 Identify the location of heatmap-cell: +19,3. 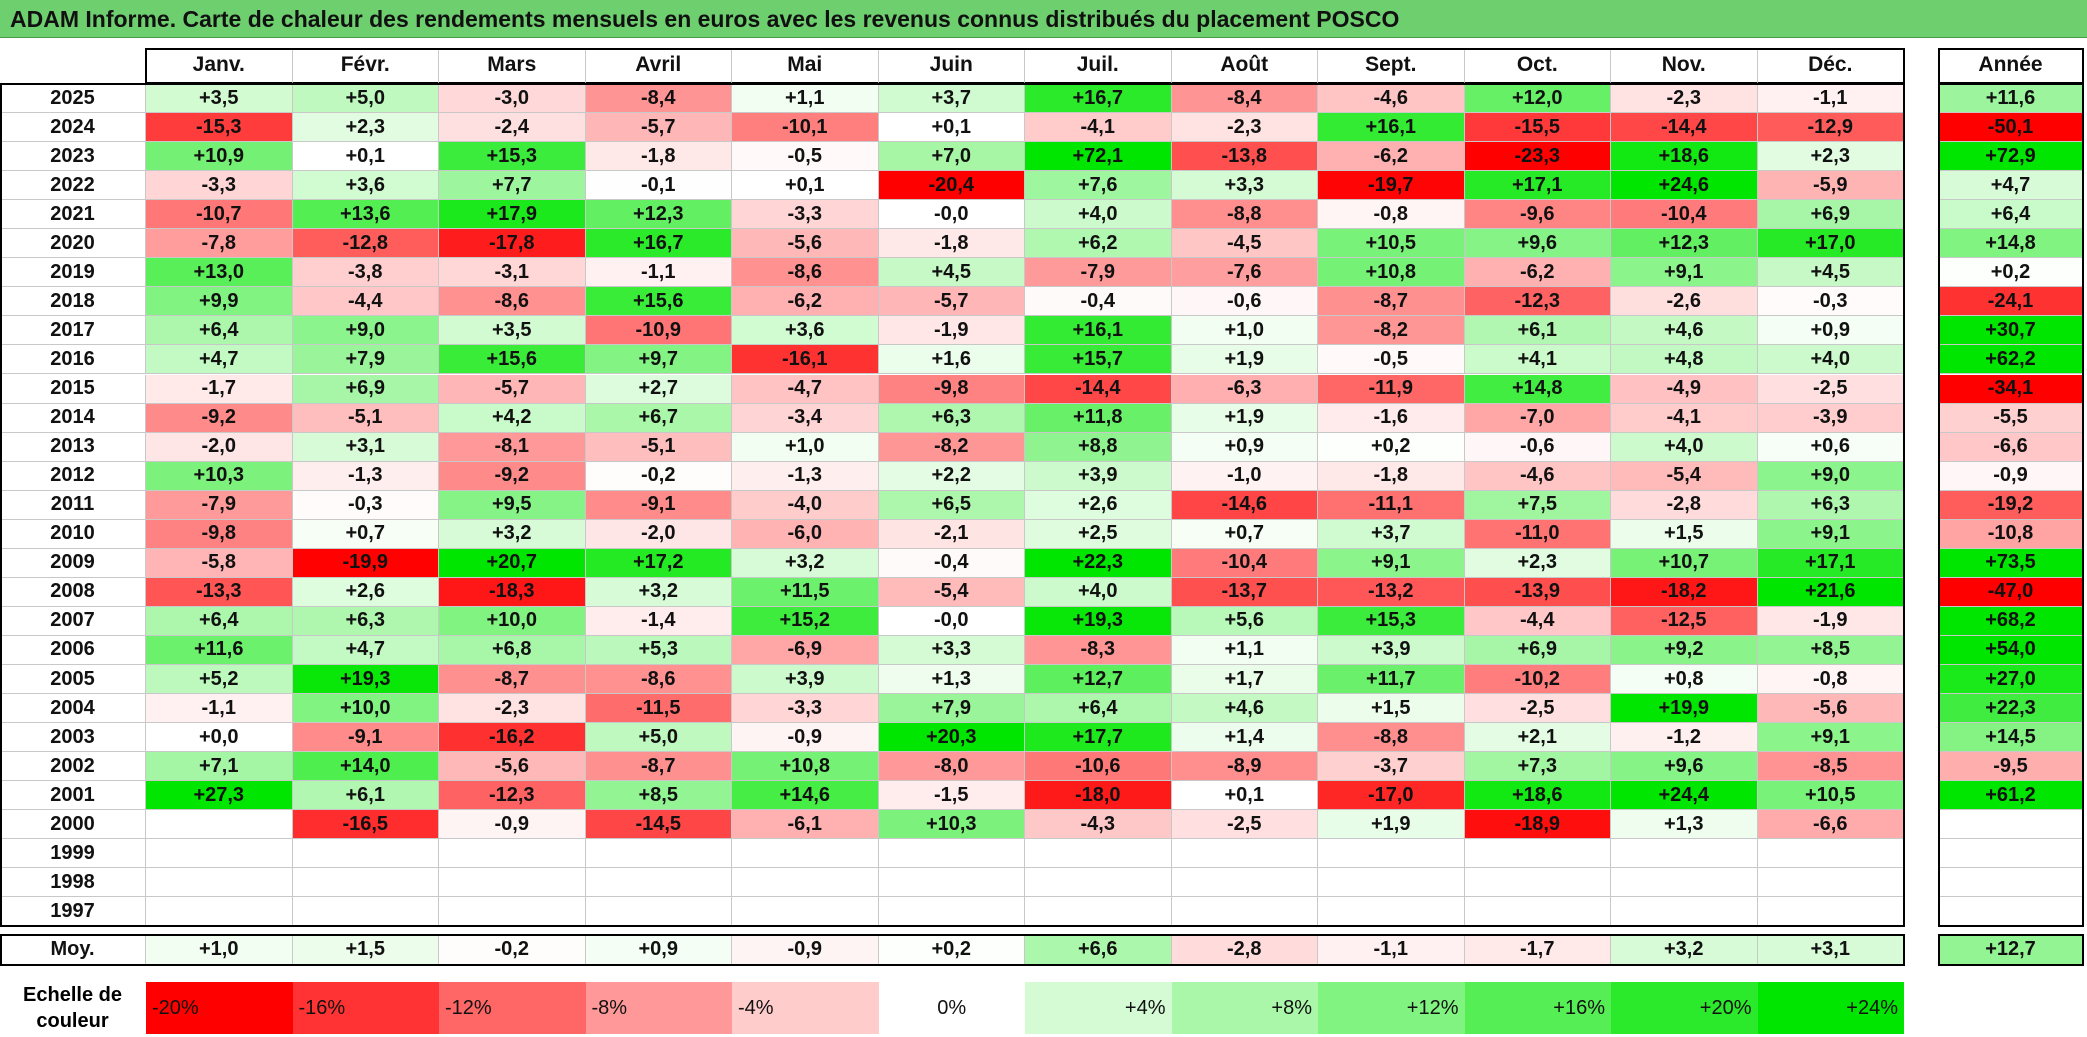
(365, 680).